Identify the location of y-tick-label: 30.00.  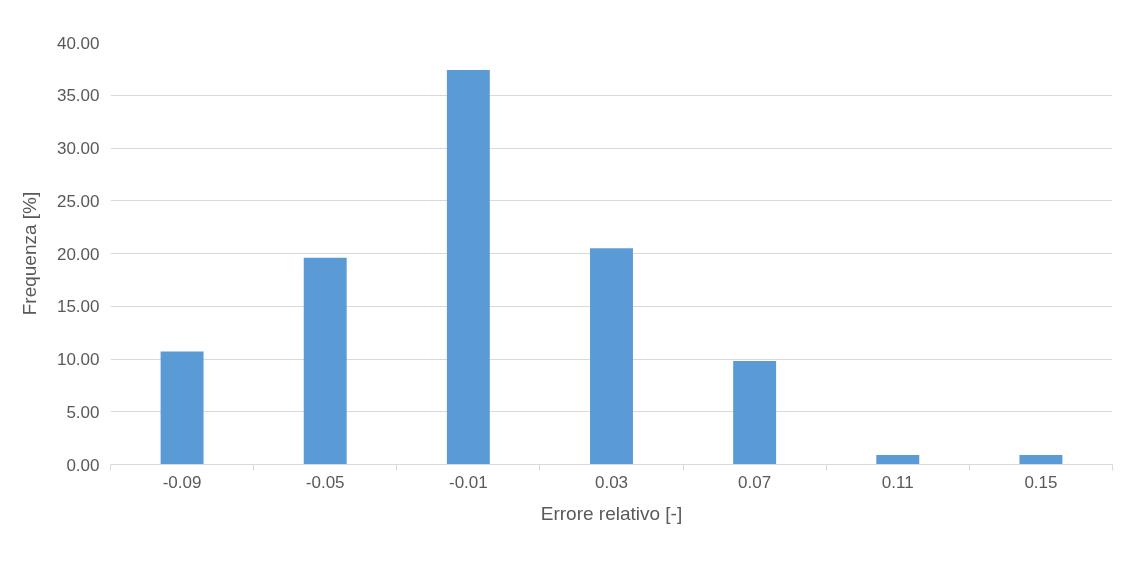
(78, 148).